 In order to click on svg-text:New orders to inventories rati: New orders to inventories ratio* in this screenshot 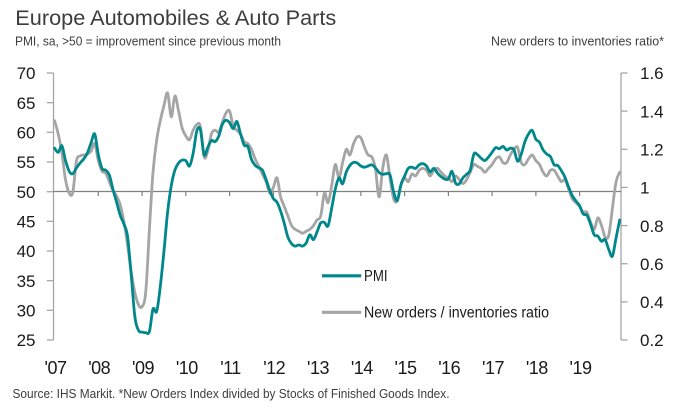, I will do `click(577, 40)`.